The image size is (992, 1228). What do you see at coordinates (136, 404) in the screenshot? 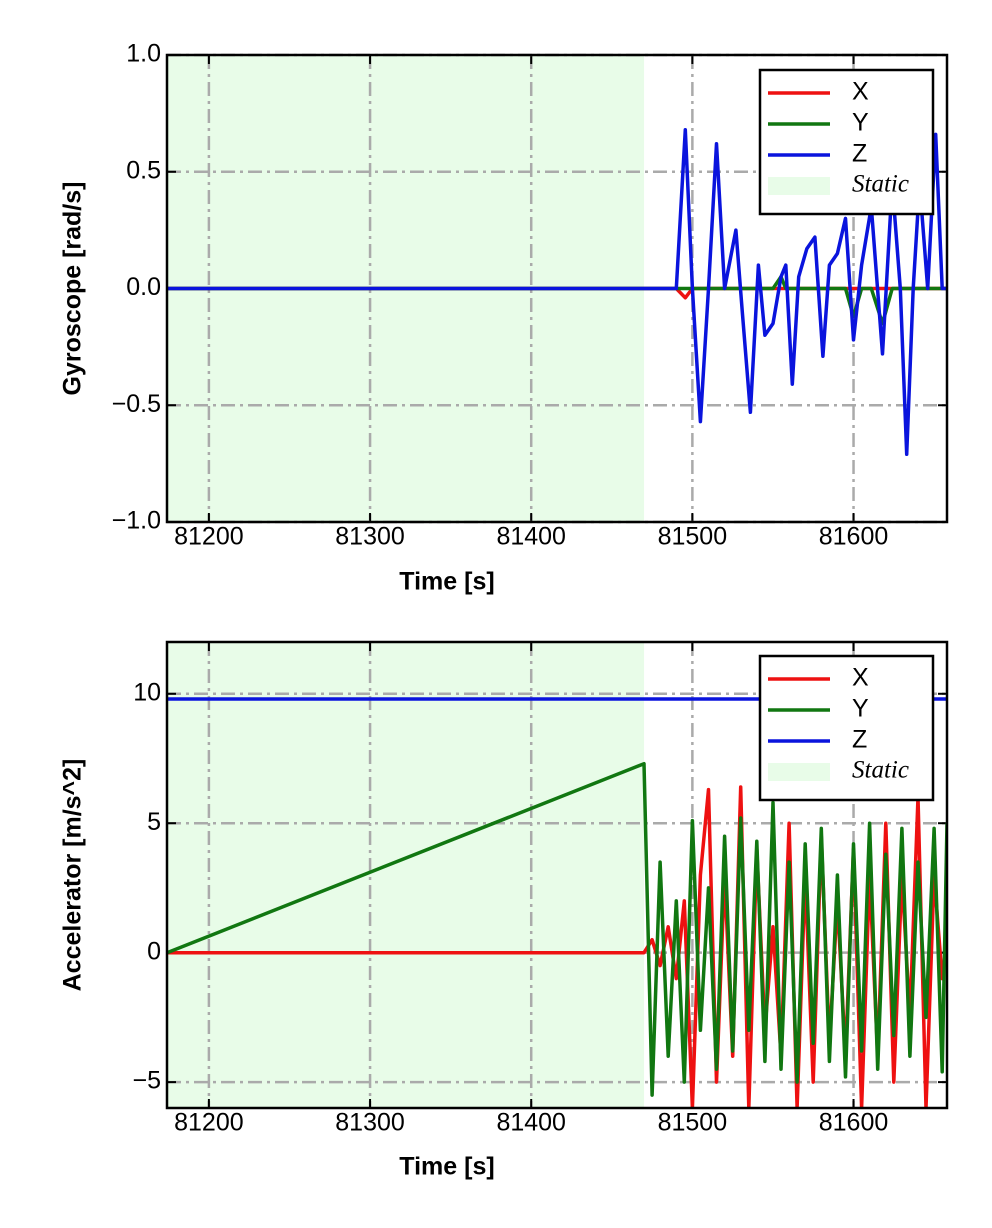
I see `y-tick-label: −0.5` at bounding box center [136, 404].